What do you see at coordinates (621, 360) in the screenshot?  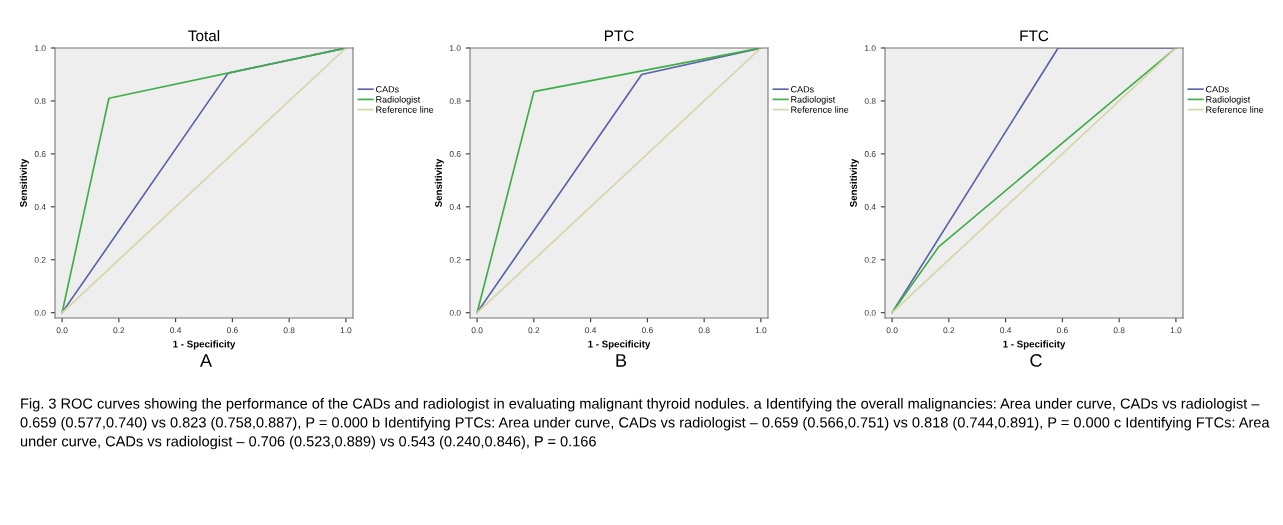 I see `text: B` at bounding box center [621, 360].